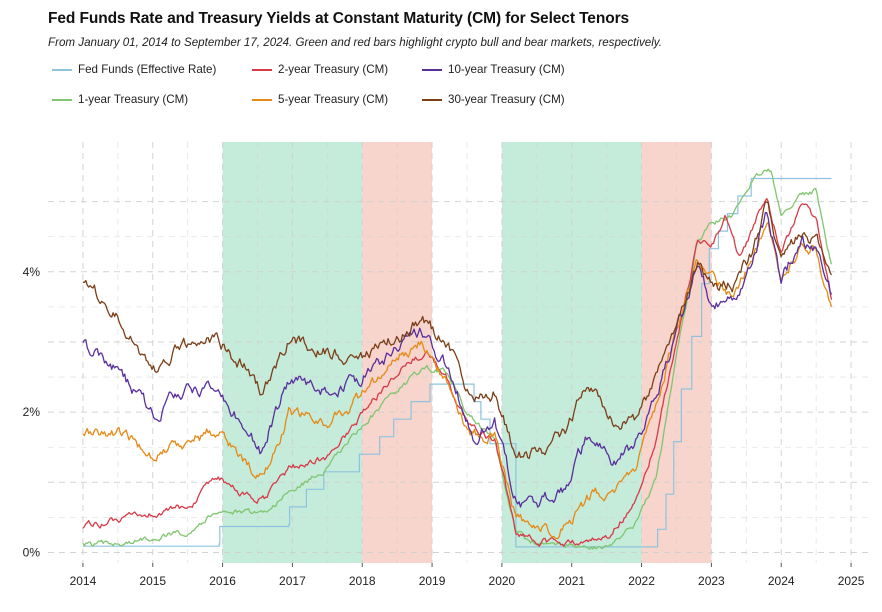 This screenshot has height=612, width=882. I want to click on legend-item-5-year: 5-year Treasury (CM), so click(320, 99).